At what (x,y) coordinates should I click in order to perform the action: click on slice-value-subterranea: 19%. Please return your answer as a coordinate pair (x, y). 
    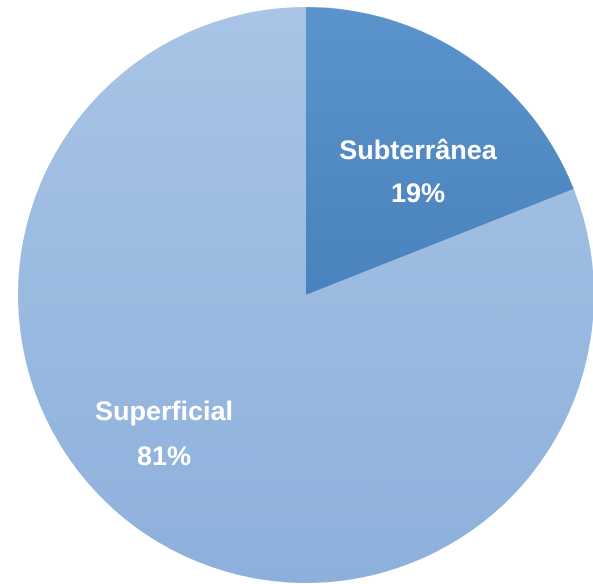
    Looking at the image, I should click on (418, 193).